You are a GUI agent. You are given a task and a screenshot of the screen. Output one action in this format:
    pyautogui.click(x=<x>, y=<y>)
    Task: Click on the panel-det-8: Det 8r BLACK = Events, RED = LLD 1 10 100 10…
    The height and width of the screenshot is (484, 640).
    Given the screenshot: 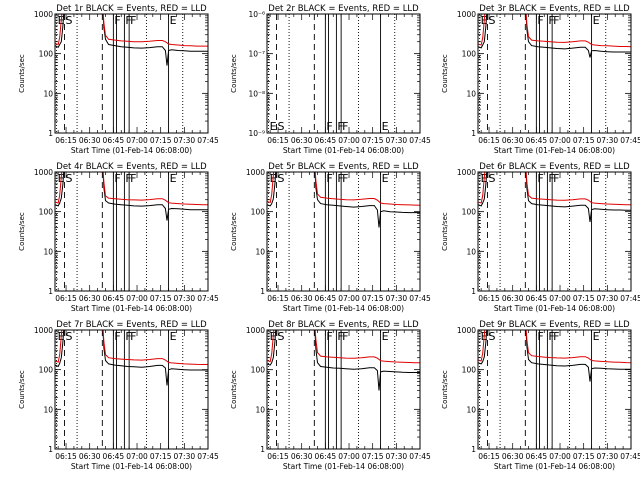 What is the action you would take?
    pyautogui.click(x=330, y=395)
    